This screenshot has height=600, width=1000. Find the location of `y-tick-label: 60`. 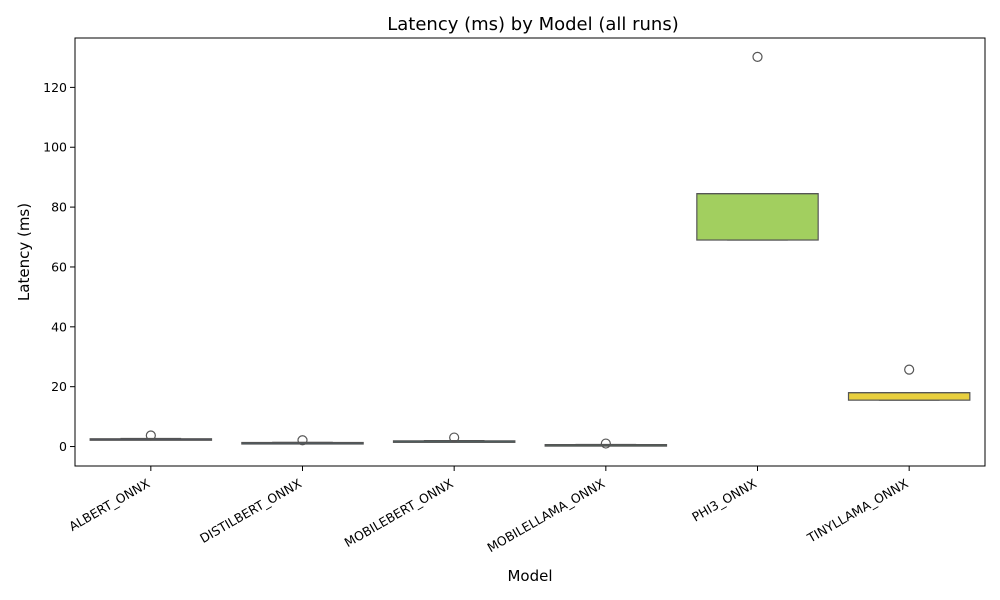

y-tick-label: 60 is located at coordinates (59, 266).